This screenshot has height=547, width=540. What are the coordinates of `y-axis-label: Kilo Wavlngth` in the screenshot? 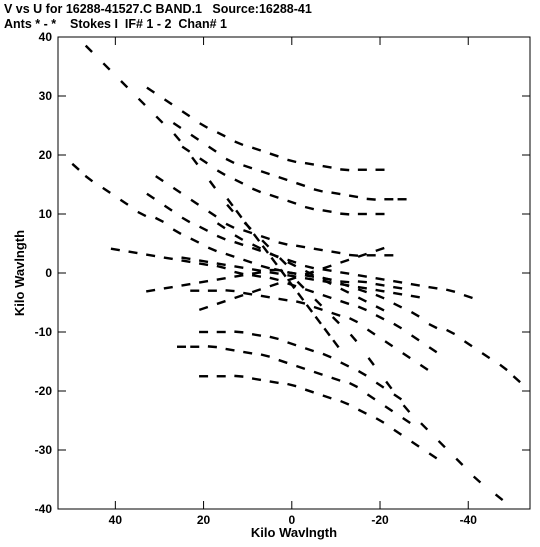 It's located at (19, 273).